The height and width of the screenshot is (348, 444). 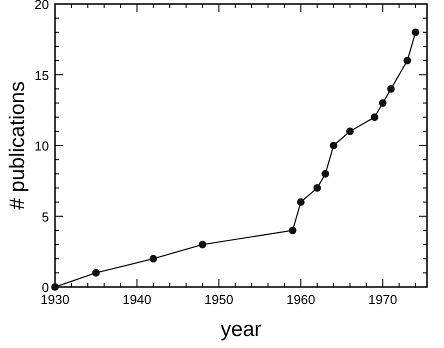 I want to click on x-axis-title: year, so click(x=241, y=329).